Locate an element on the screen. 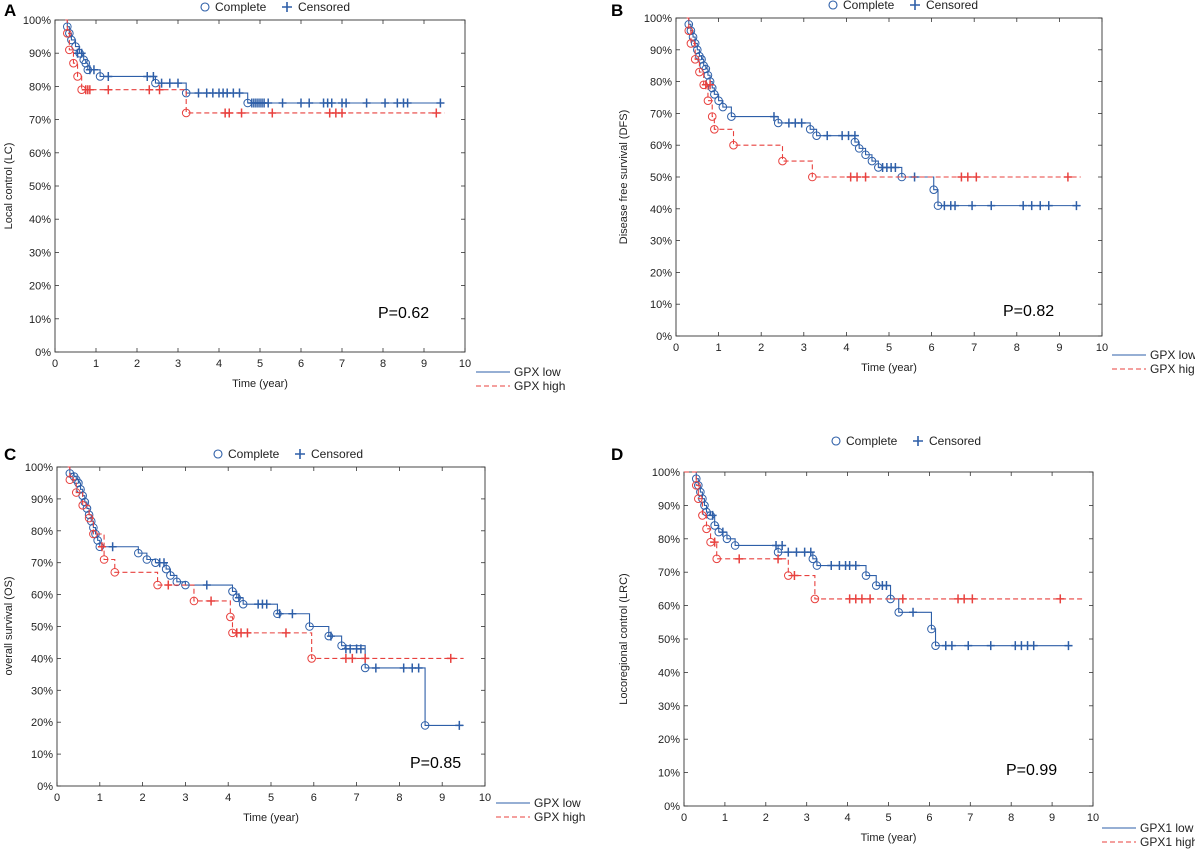  series-low is located at coordinates (254, 63).